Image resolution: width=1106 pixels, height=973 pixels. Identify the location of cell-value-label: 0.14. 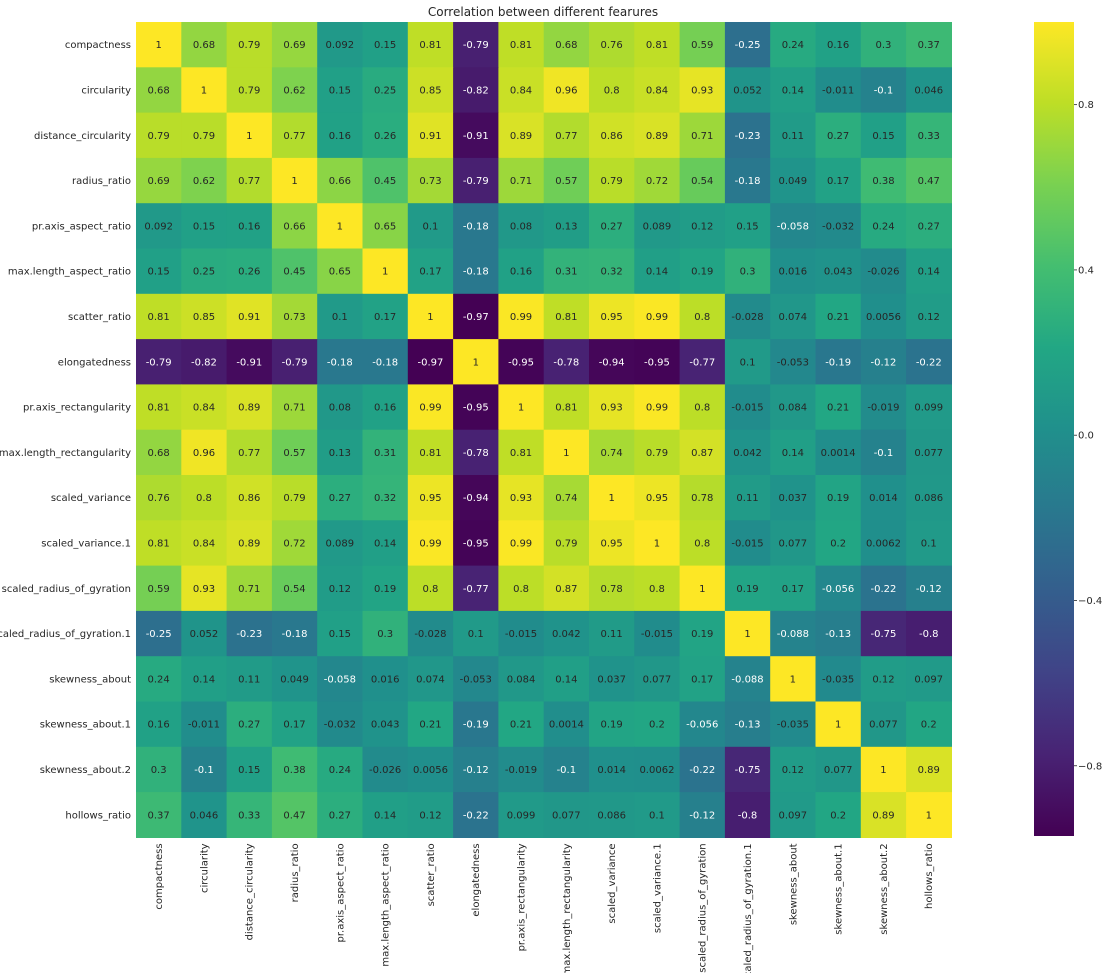
(657, 272).